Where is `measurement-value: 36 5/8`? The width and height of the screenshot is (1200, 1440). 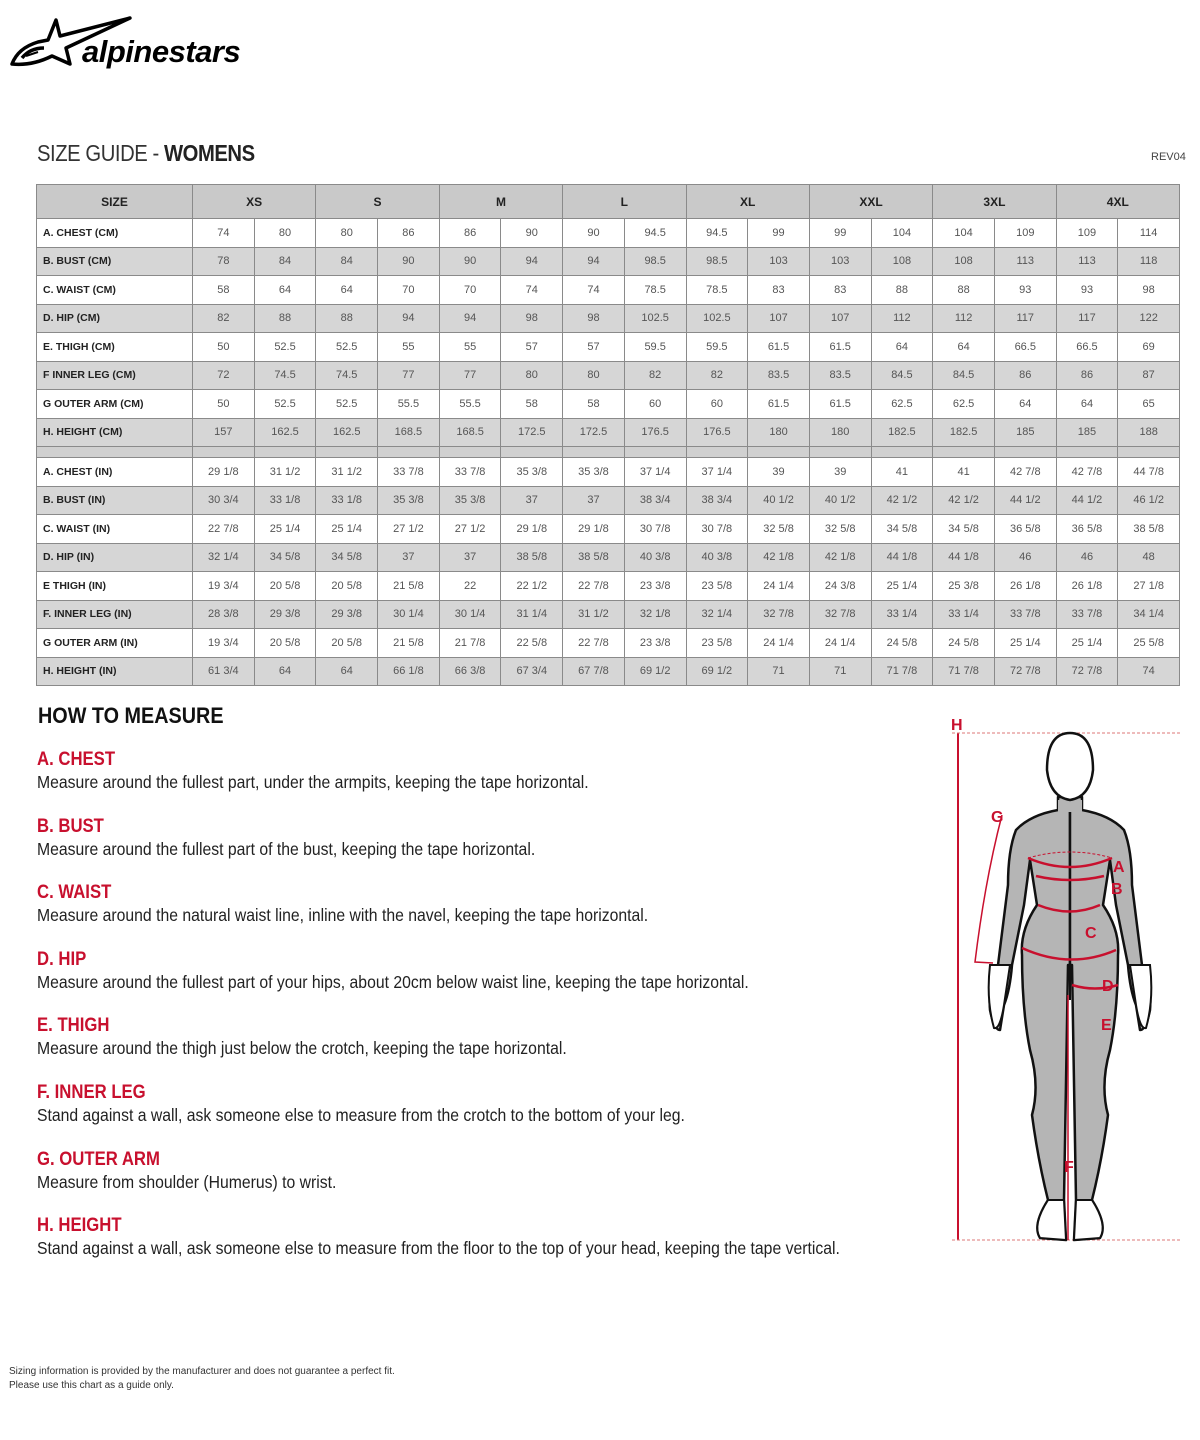 measurement-value: 36 5/8 is located at coordinates (1087, 529).